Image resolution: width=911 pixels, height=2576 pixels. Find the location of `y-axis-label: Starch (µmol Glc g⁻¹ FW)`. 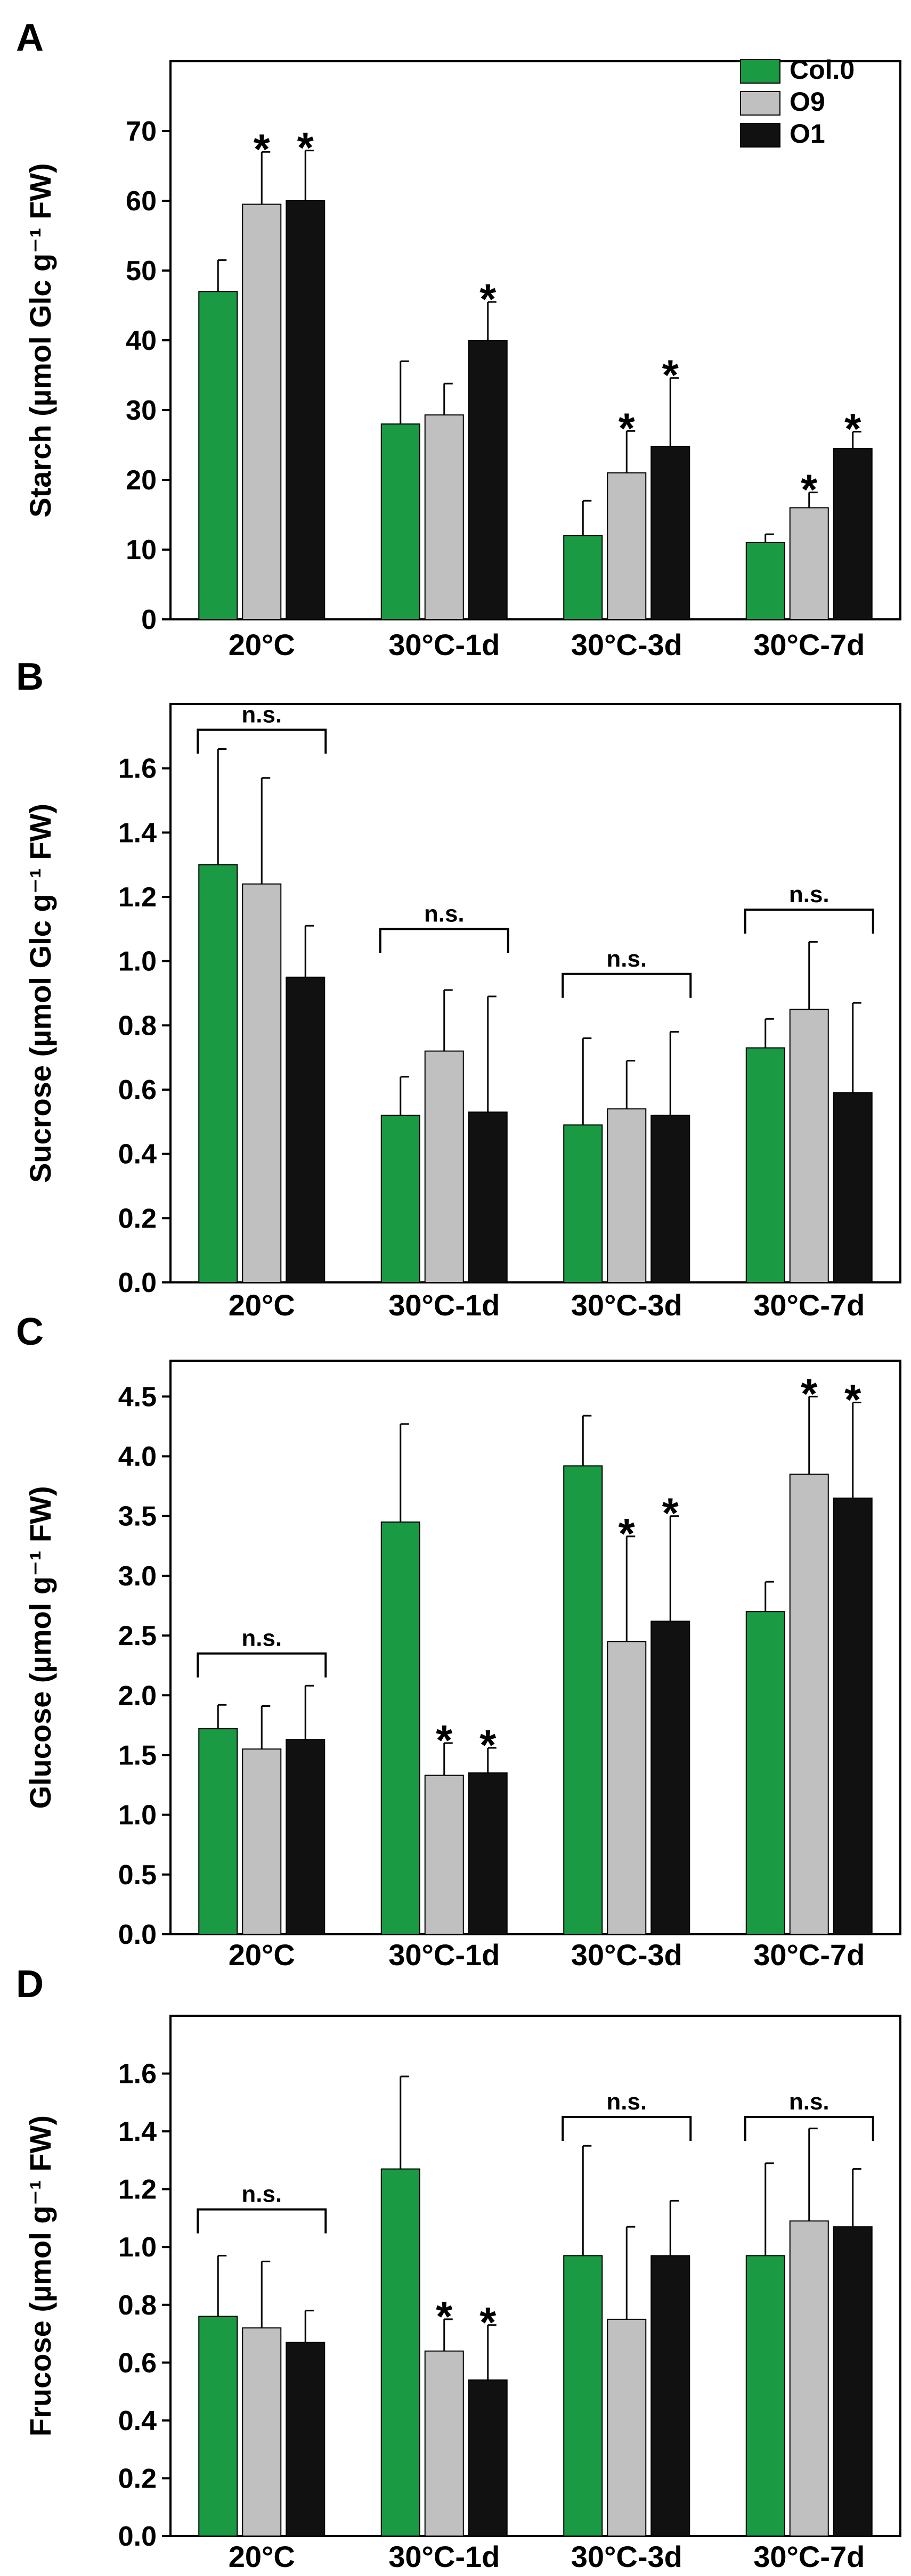

y-axis-label: Starch (µmol Glc g⁻¹ FW) is located at coordinates (40, 340).